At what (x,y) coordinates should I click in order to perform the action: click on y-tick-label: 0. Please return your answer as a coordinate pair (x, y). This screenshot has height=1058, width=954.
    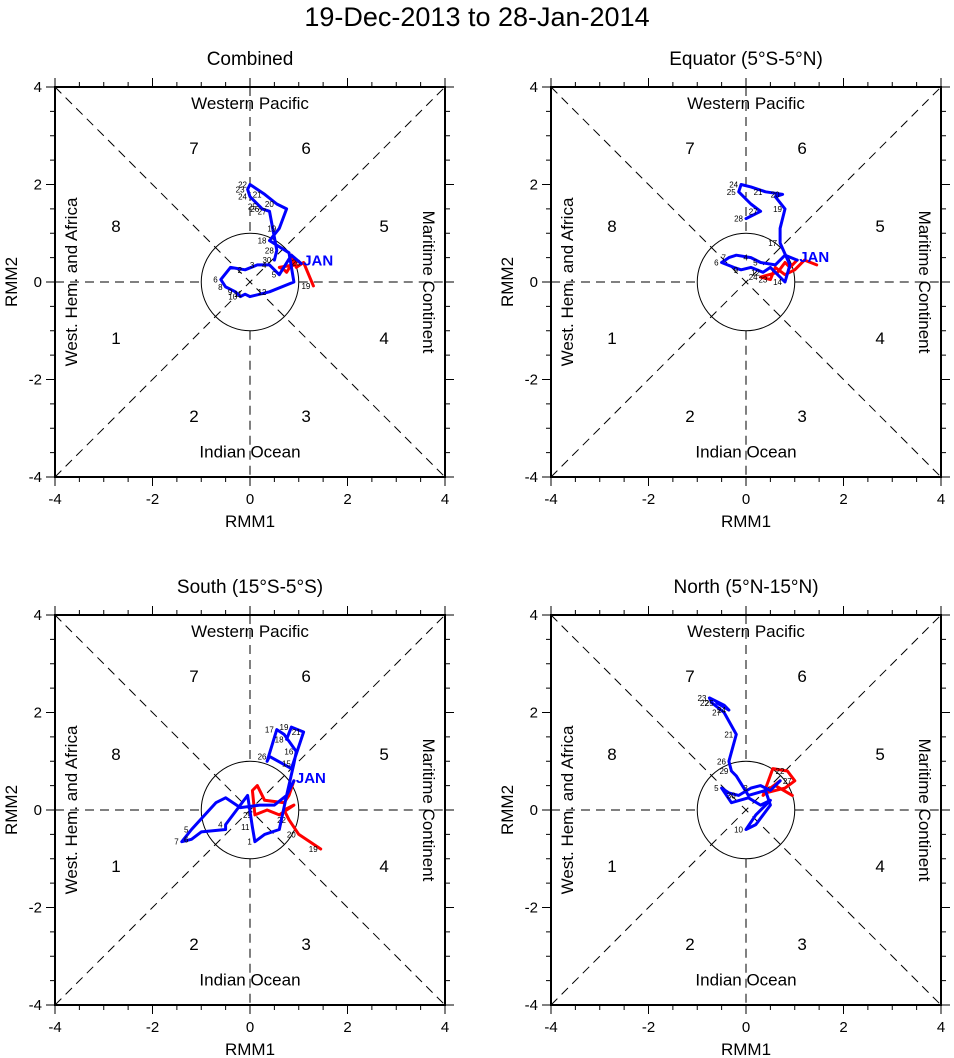
    Looking at the image, I should click on (534, 282).